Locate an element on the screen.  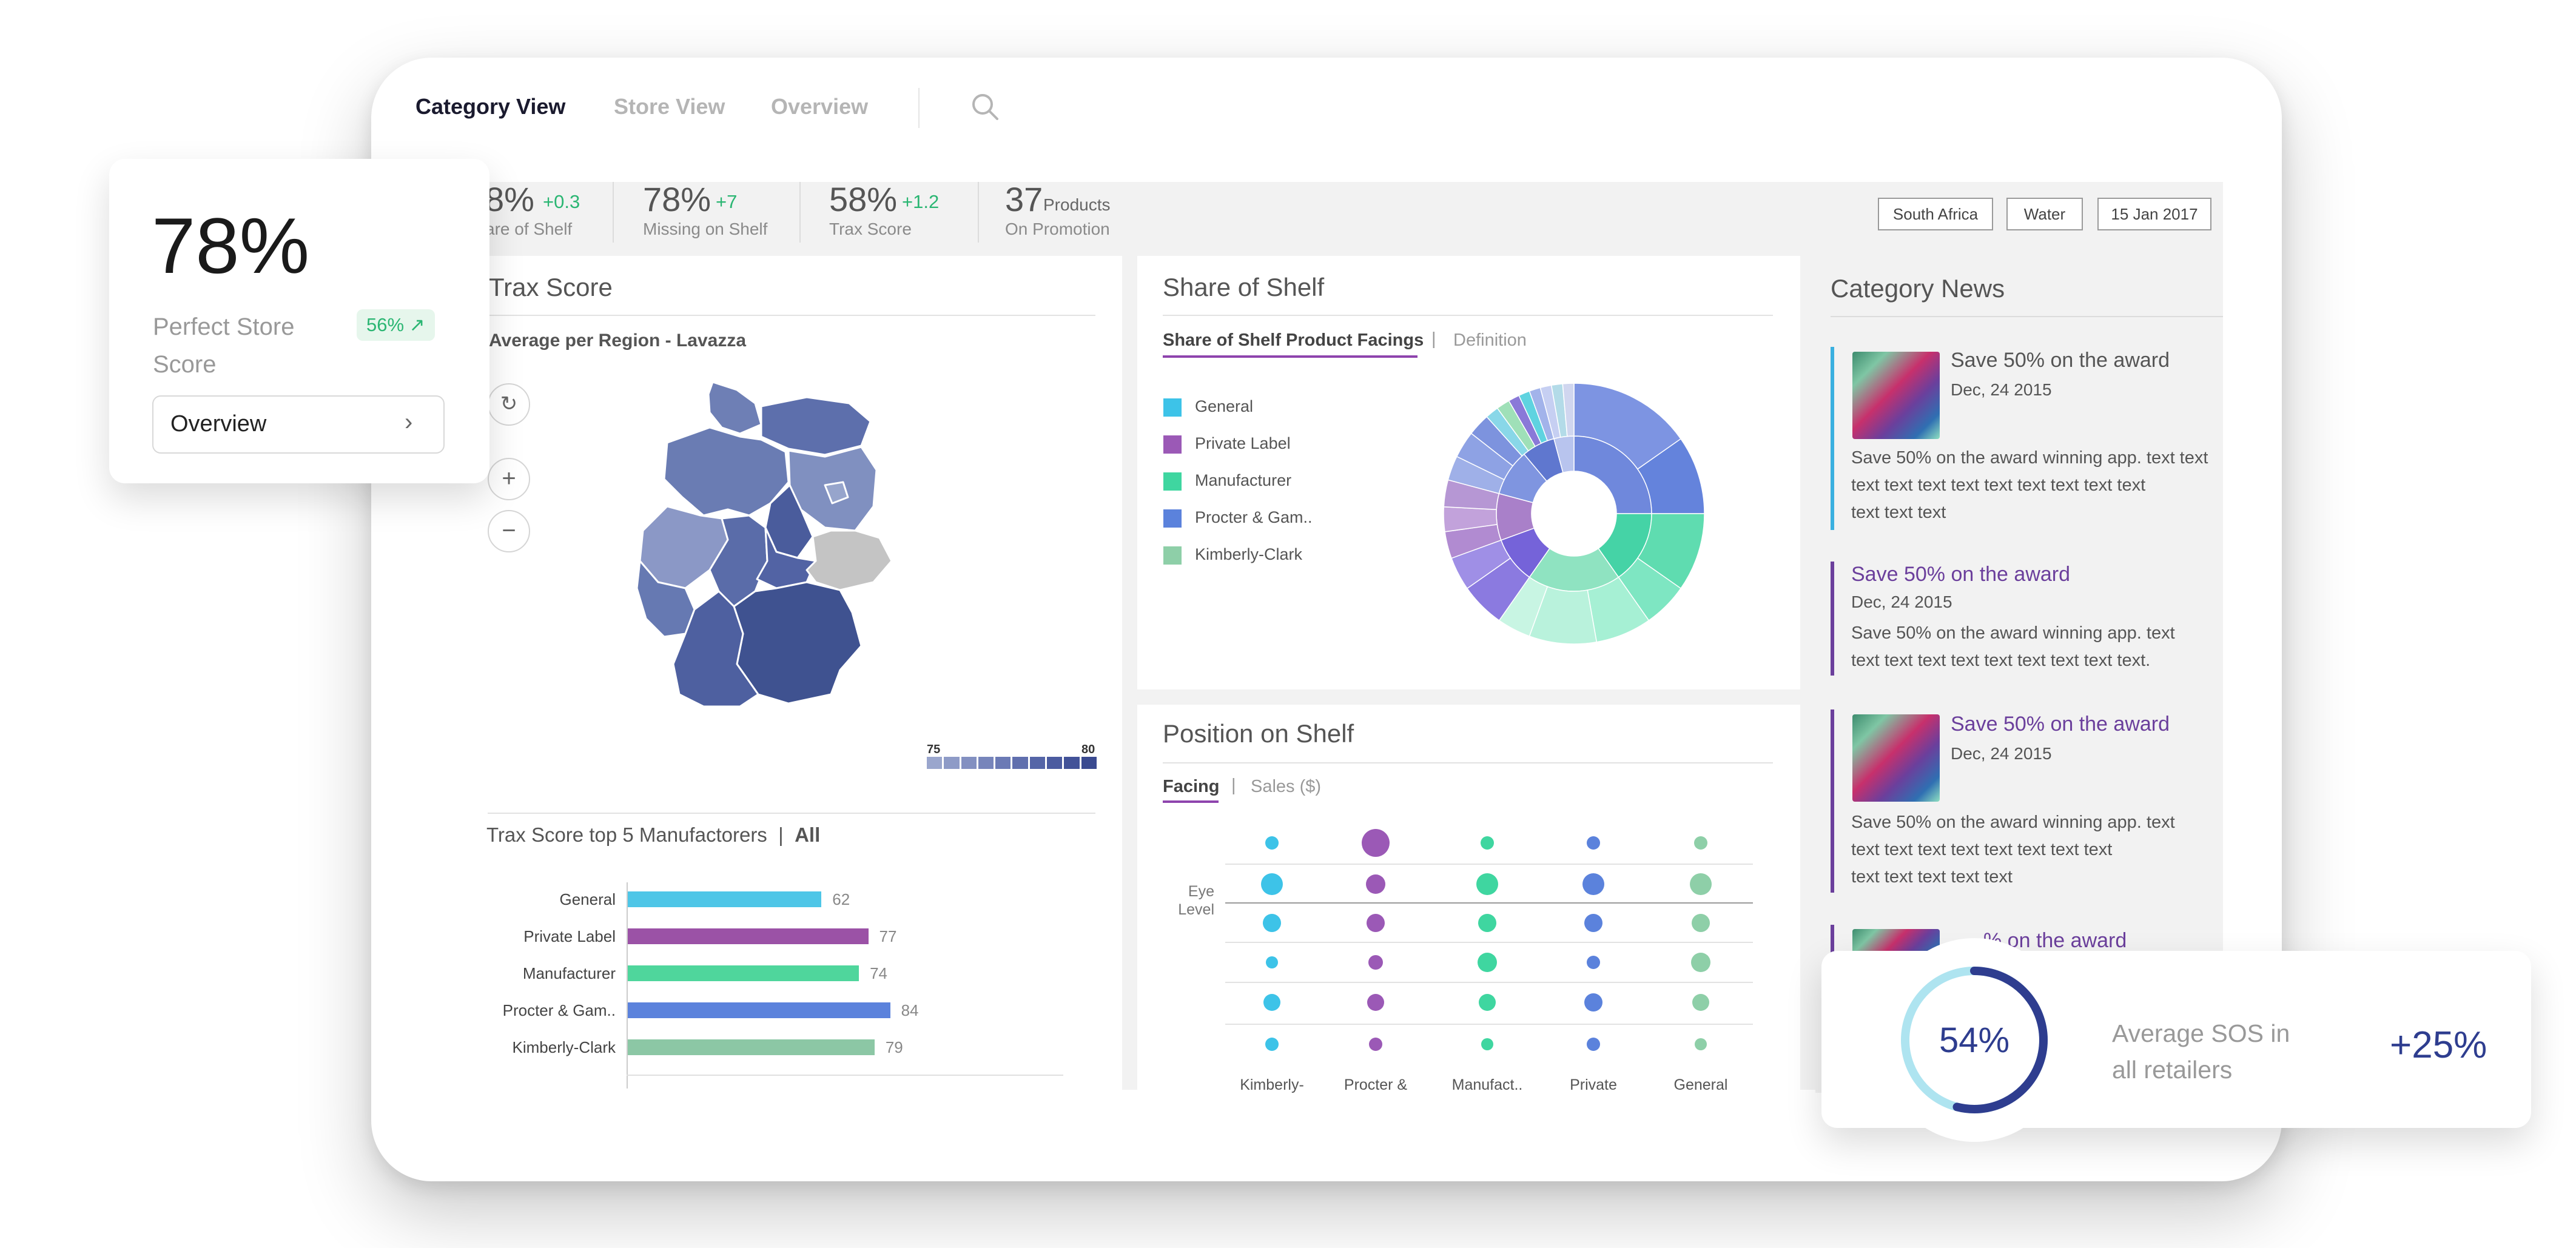
trax-score-title: Trax Score is located at coordinates (551, 287).